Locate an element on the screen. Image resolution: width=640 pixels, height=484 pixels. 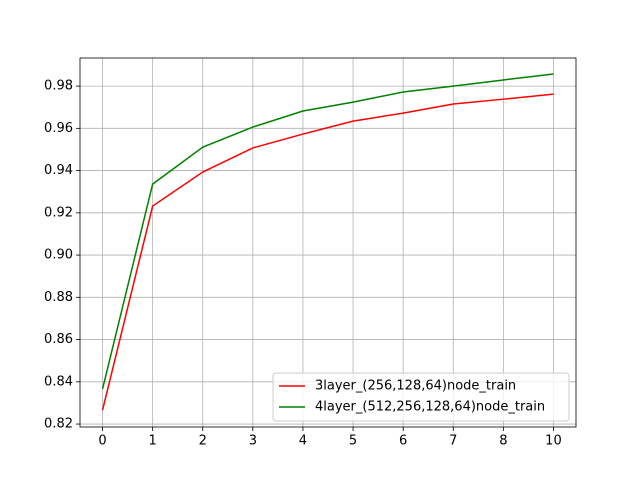
legend-box is located at coordinates (421, 397).